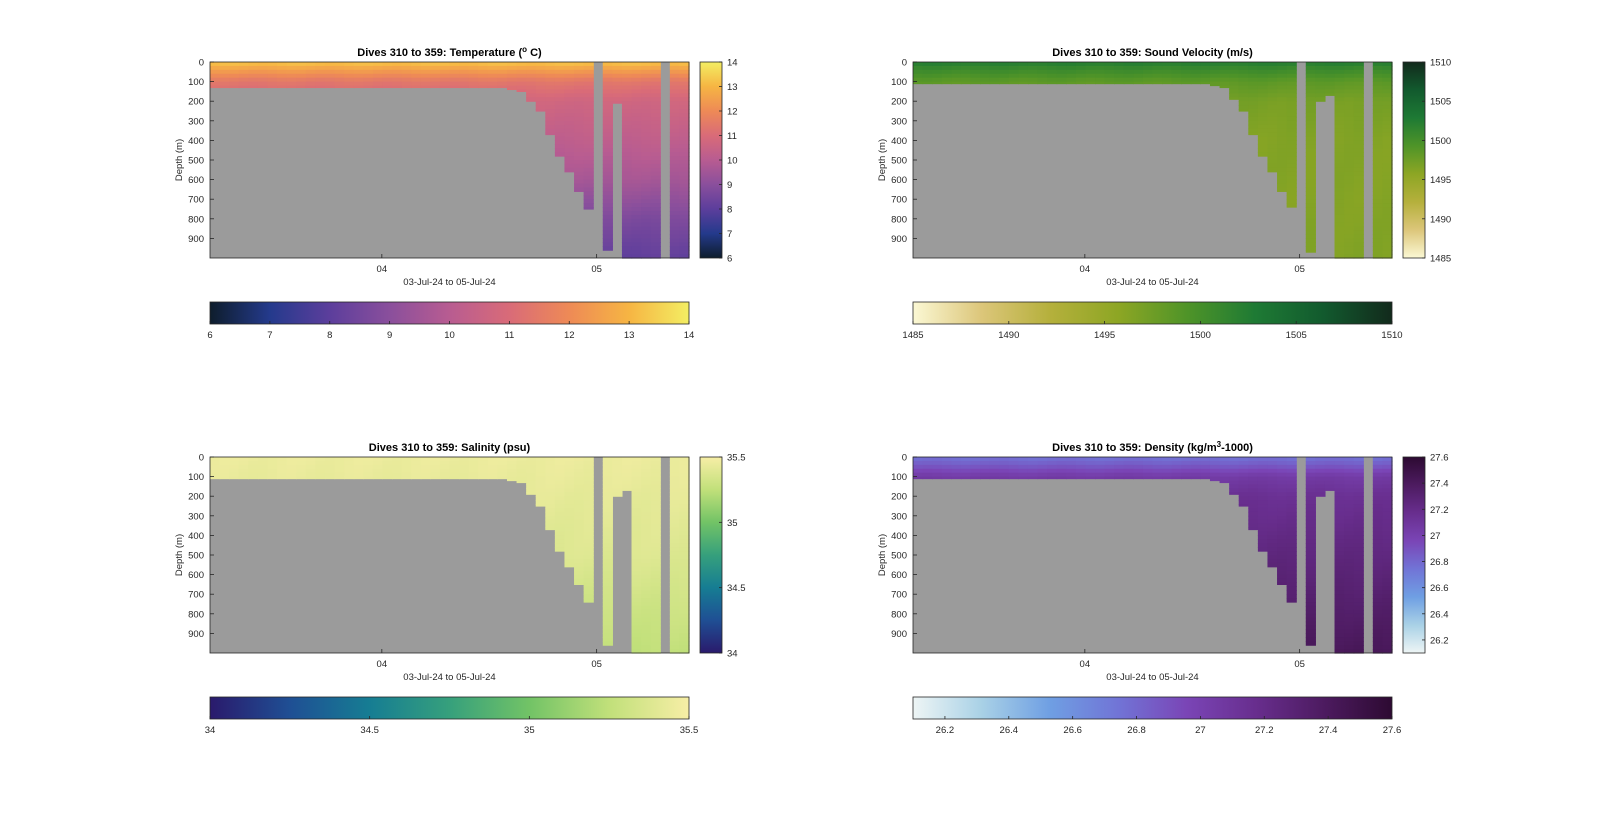 This screenshot has height=835, width=1600. What do you see at coordinates (450, 555) in the screenshot?
I see `profile-cells` at bounding box center [450, 555].